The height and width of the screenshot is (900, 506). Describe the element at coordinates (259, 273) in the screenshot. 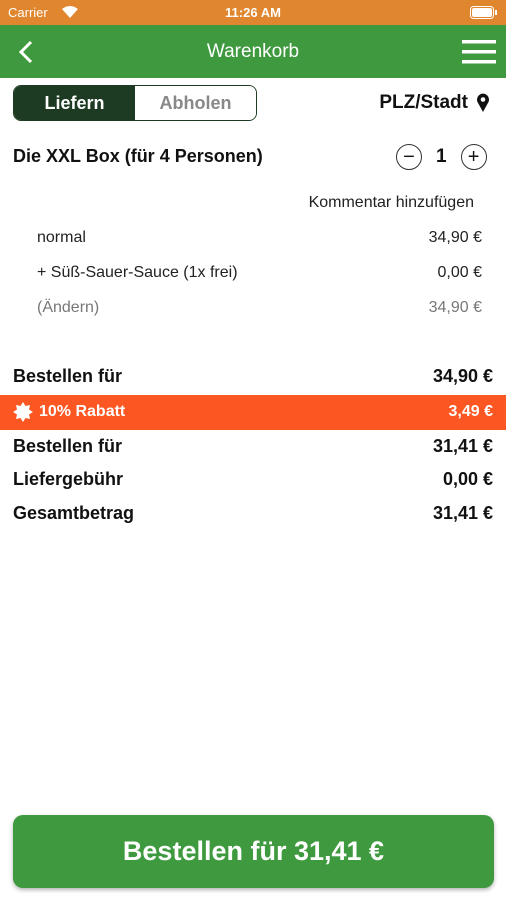

I see `item-line: + Süß-Sauer-Sauce (1x frei) 0,00 €` at that location.